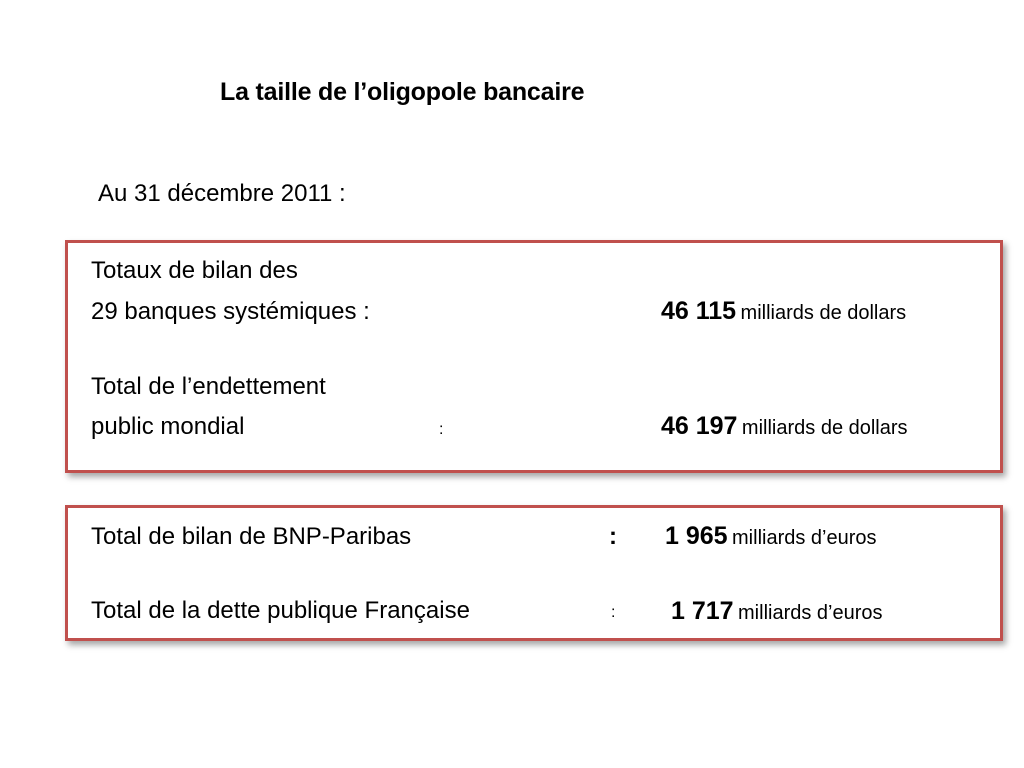  I want to click on public-debt-label-line1: Total de l’endettement, so click(208, 386).